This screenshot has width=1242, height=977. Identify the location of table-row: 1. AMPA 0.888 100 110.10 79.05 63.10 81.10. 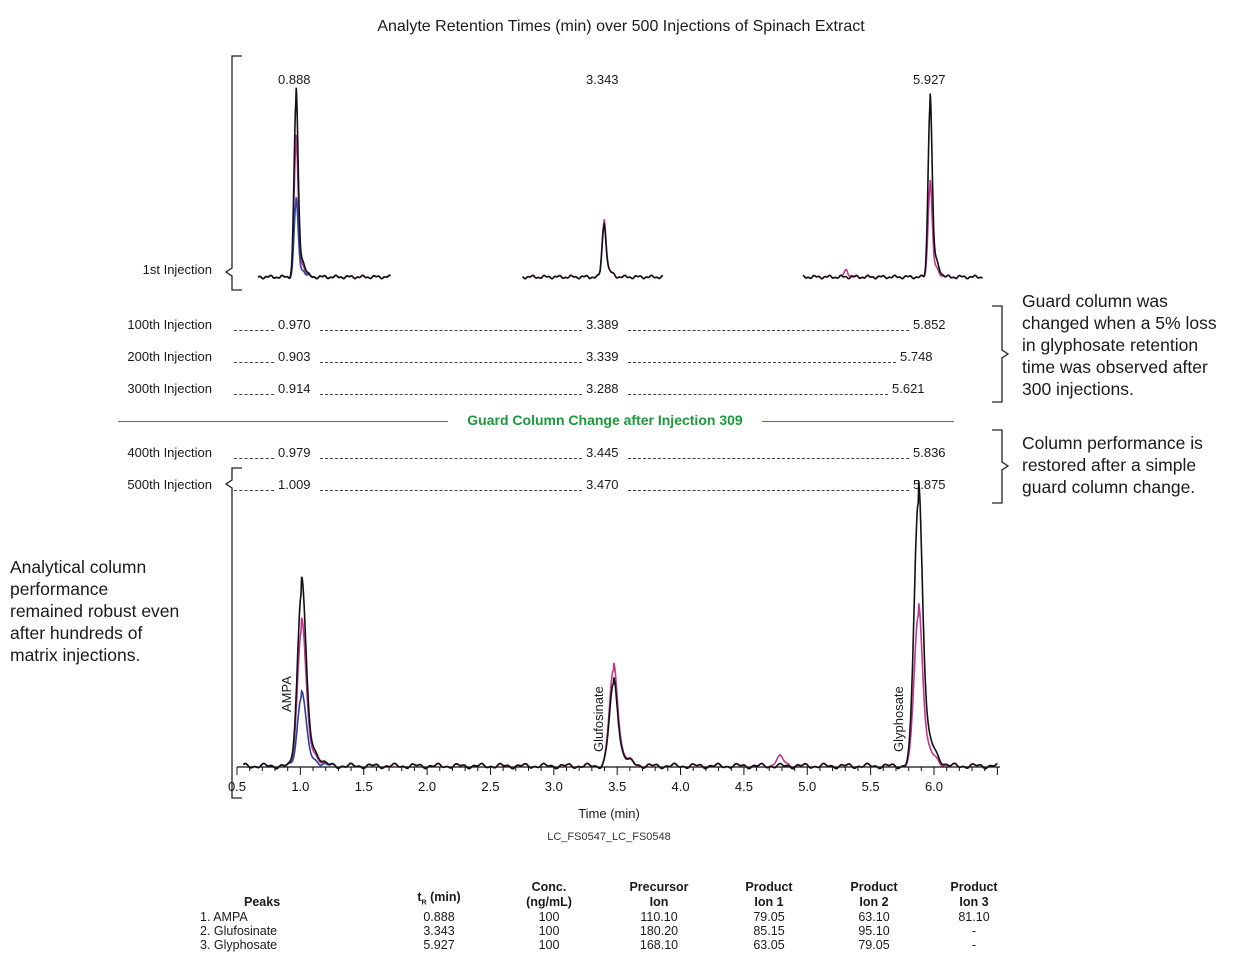
(612, 917).